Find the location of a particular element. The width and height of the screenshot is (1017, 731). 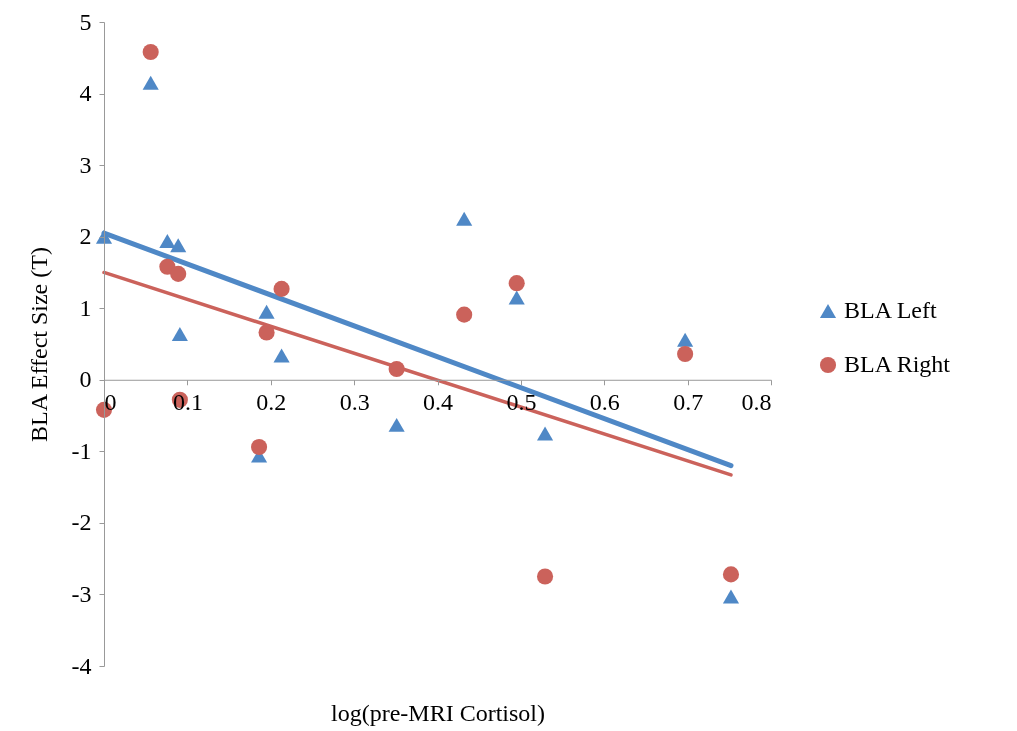

x-tick-label: 0.6 is located at coordinates (604, 402).